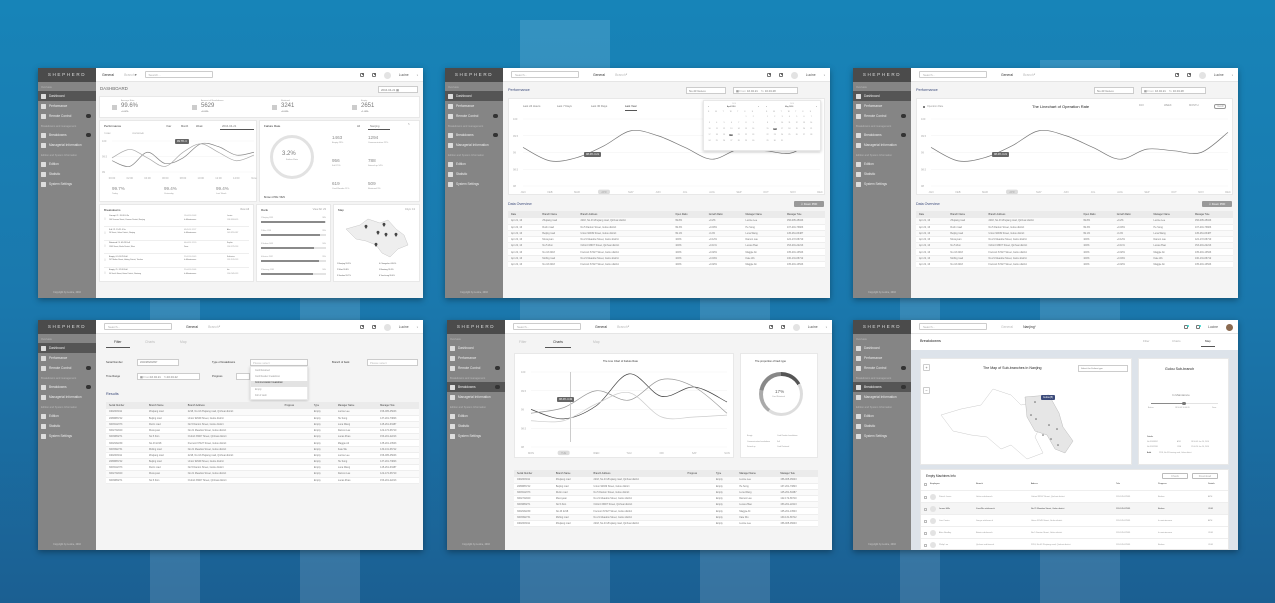  What do you see at coordinates (322, 405) in the screenshot?
I see `column-header: Type` at bounding box center [322, 405].